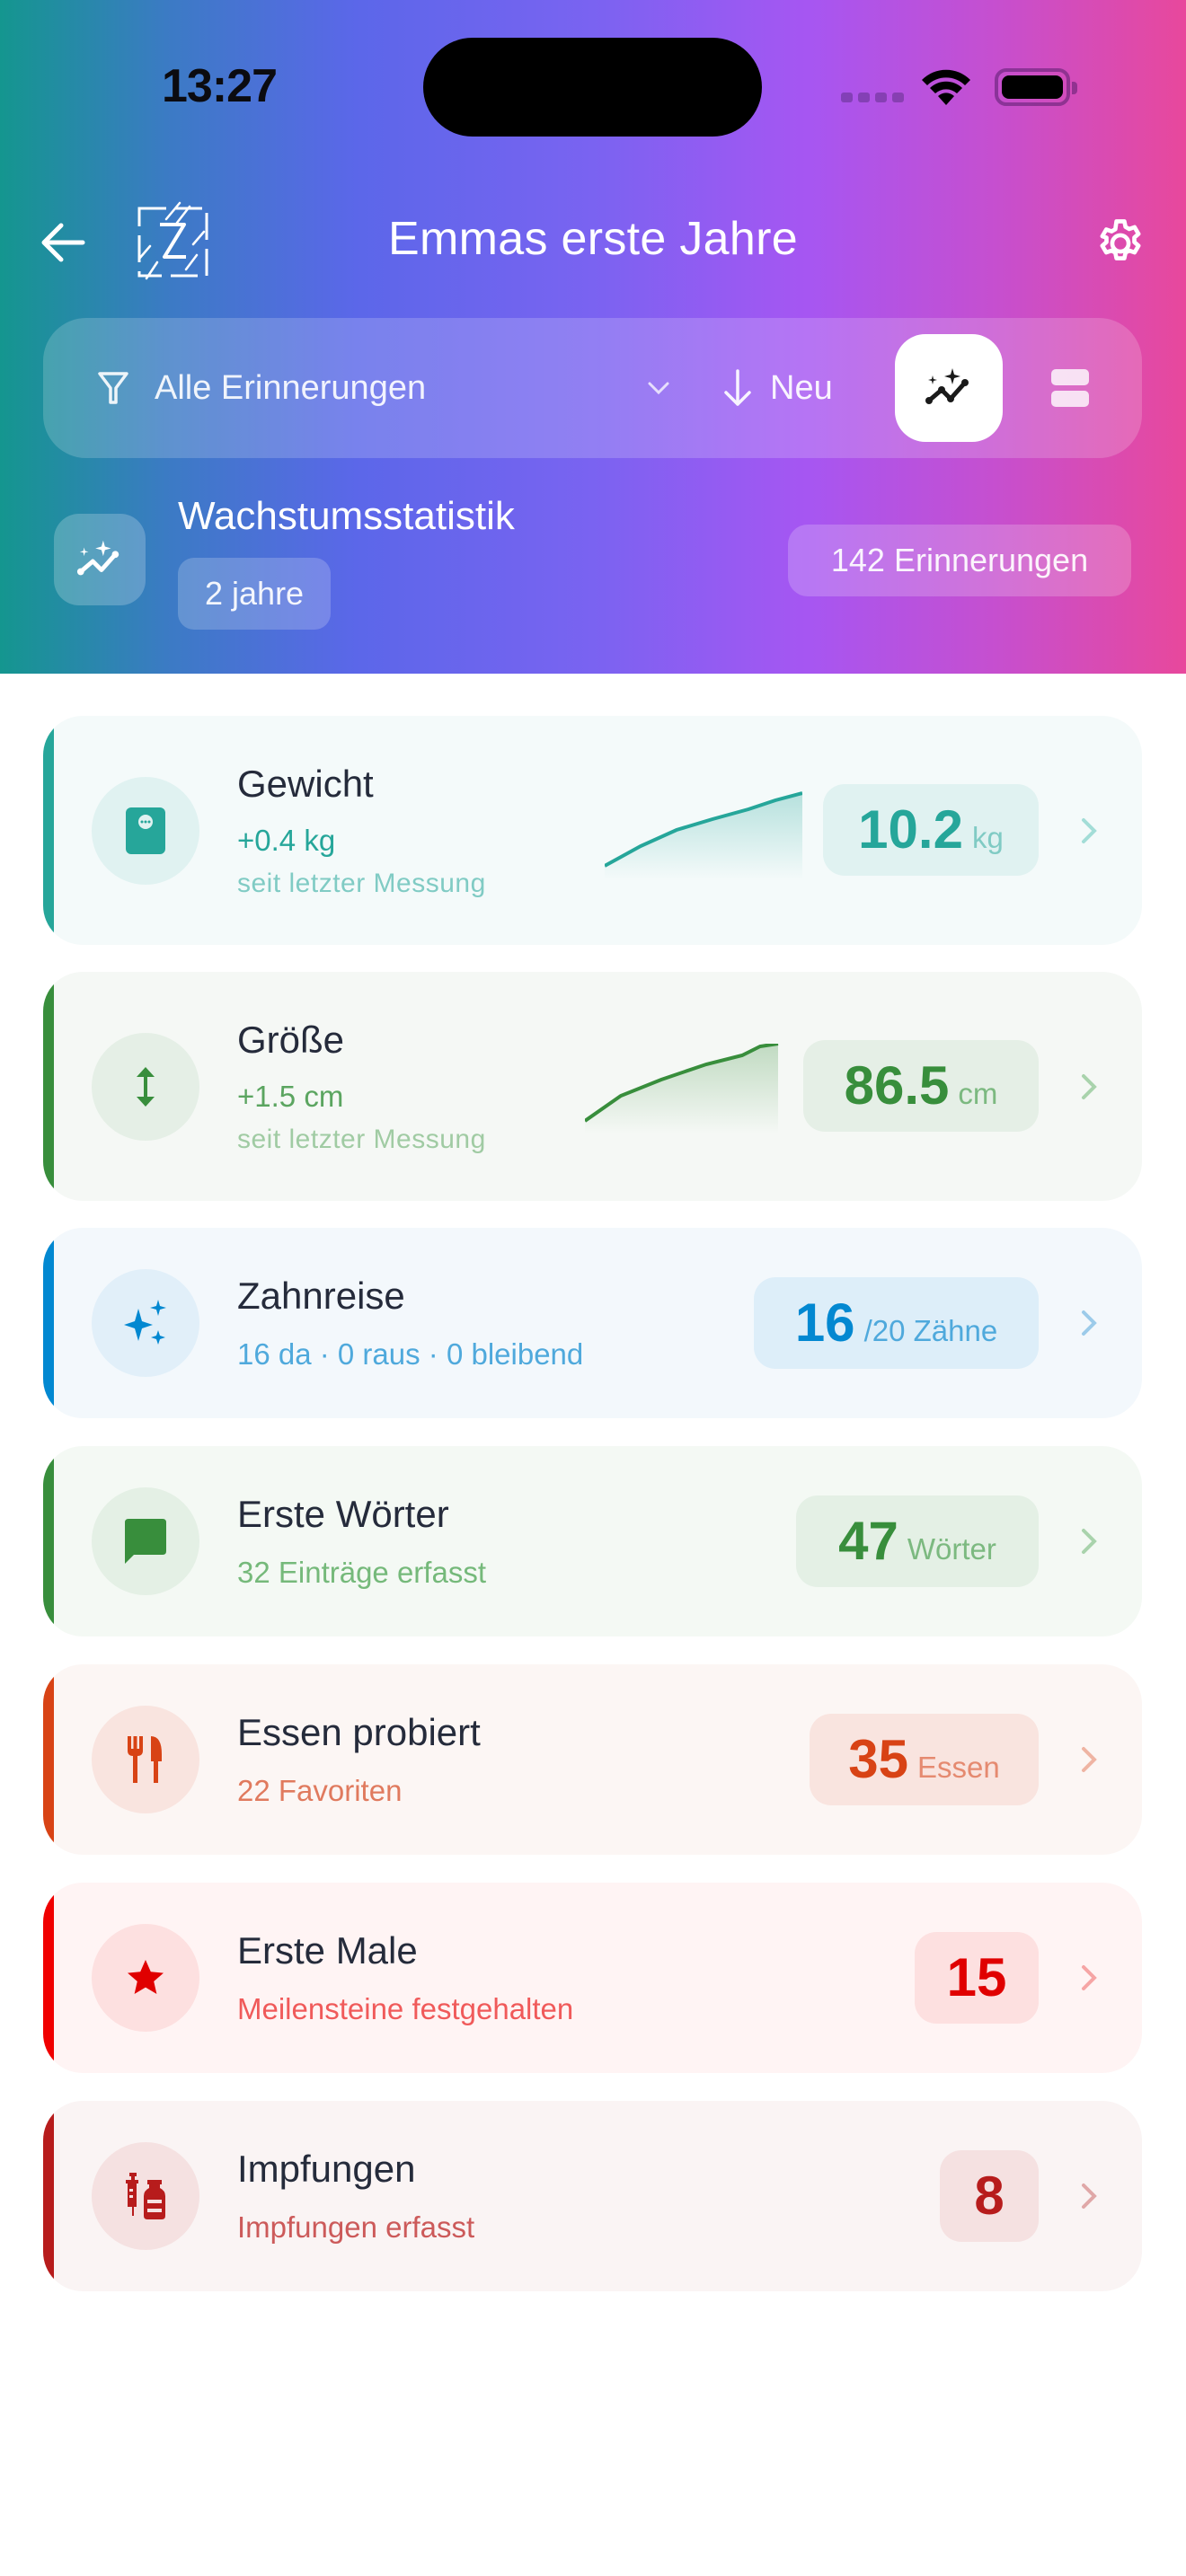  What do you see at coordinates (346, 516) in the screenshot?
I see `stats-title: Wachstumsstatistik` at bounding box center [346, 516].